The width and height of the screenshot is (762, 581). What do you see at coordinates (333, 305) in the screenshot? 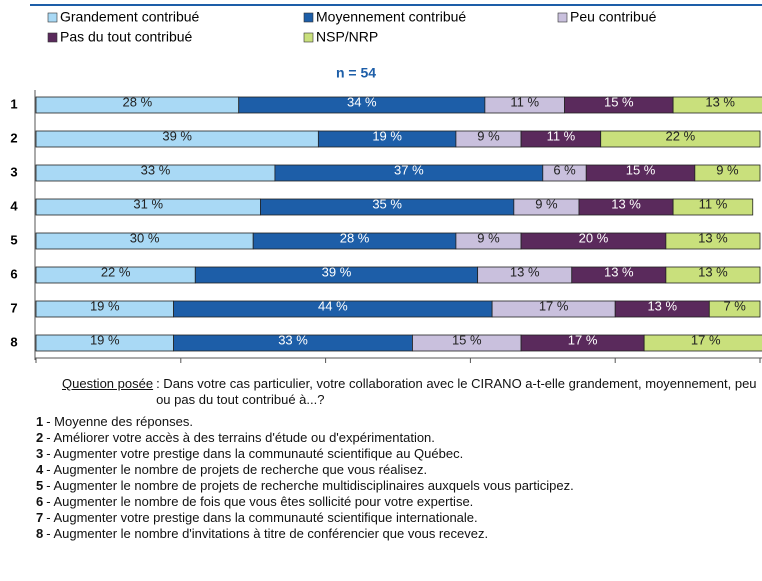
I see `value-label: 44 %` at bounding box center [333, 305].